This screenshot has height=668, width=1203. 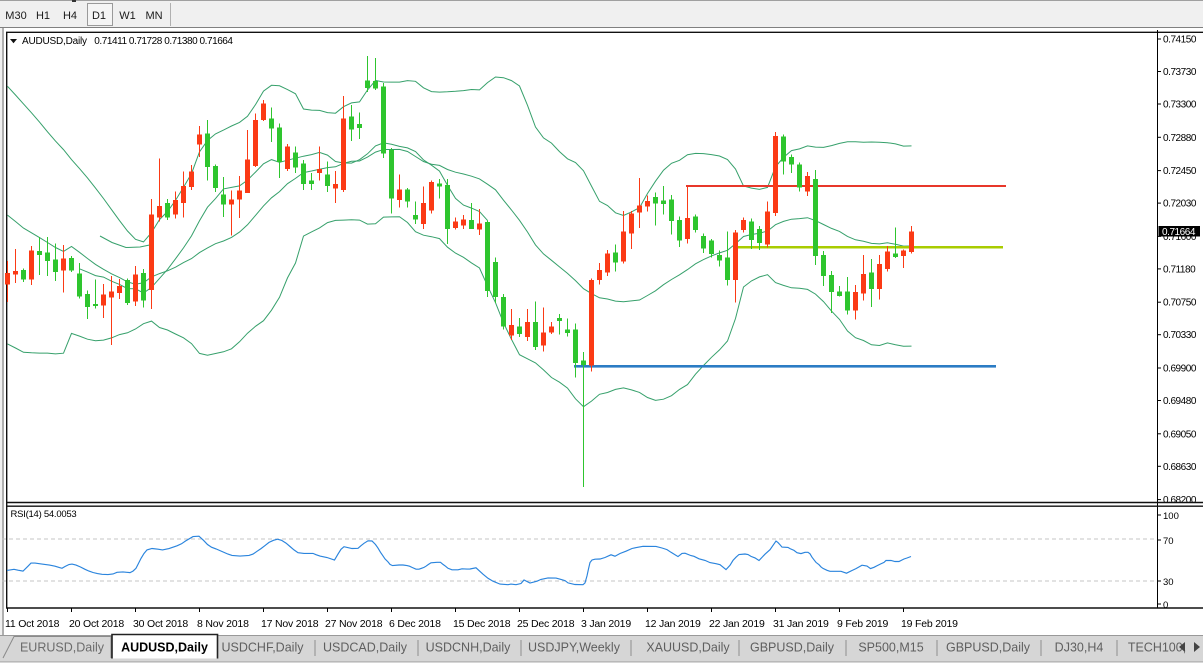 What do you see at coordinates (1180, 434) in the screenshot?
I see `svg-text: 0.69050` at bounding box center [1180, 434].